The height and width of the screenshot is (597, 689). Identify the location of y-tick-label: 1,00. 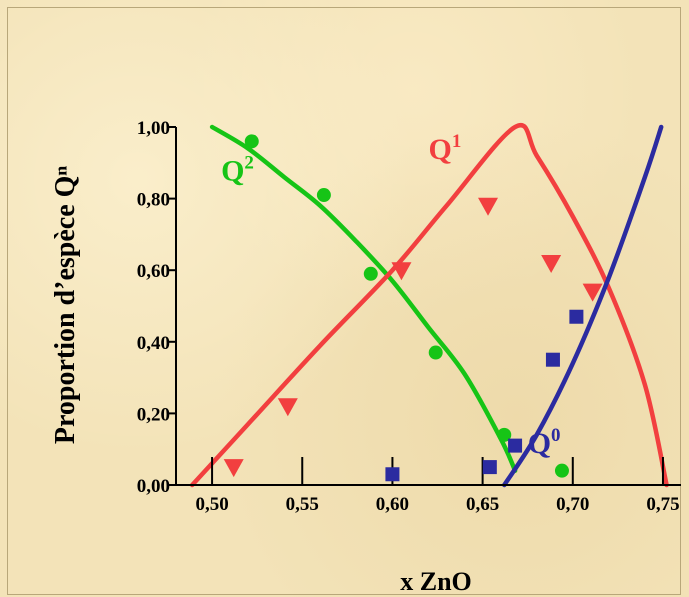
(153, 128).